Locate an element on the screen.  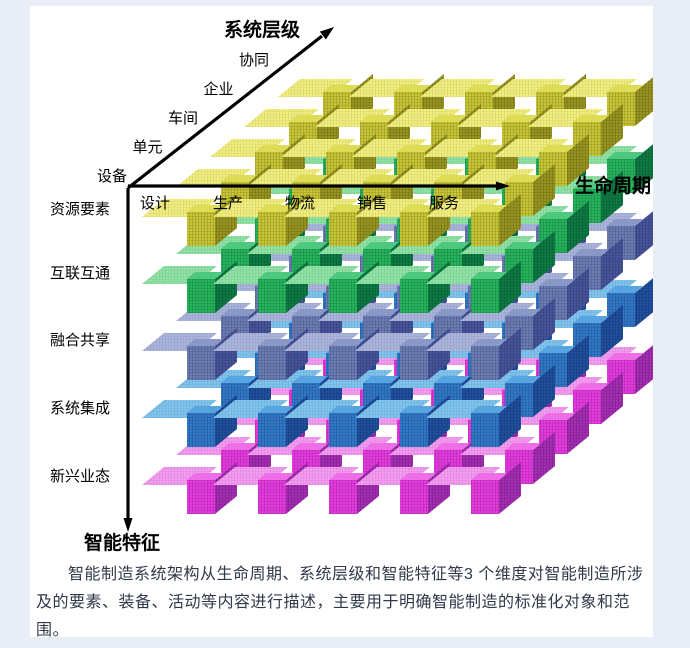
life-cycle-axis-arrow-icon is located at coordinates (503, 186).